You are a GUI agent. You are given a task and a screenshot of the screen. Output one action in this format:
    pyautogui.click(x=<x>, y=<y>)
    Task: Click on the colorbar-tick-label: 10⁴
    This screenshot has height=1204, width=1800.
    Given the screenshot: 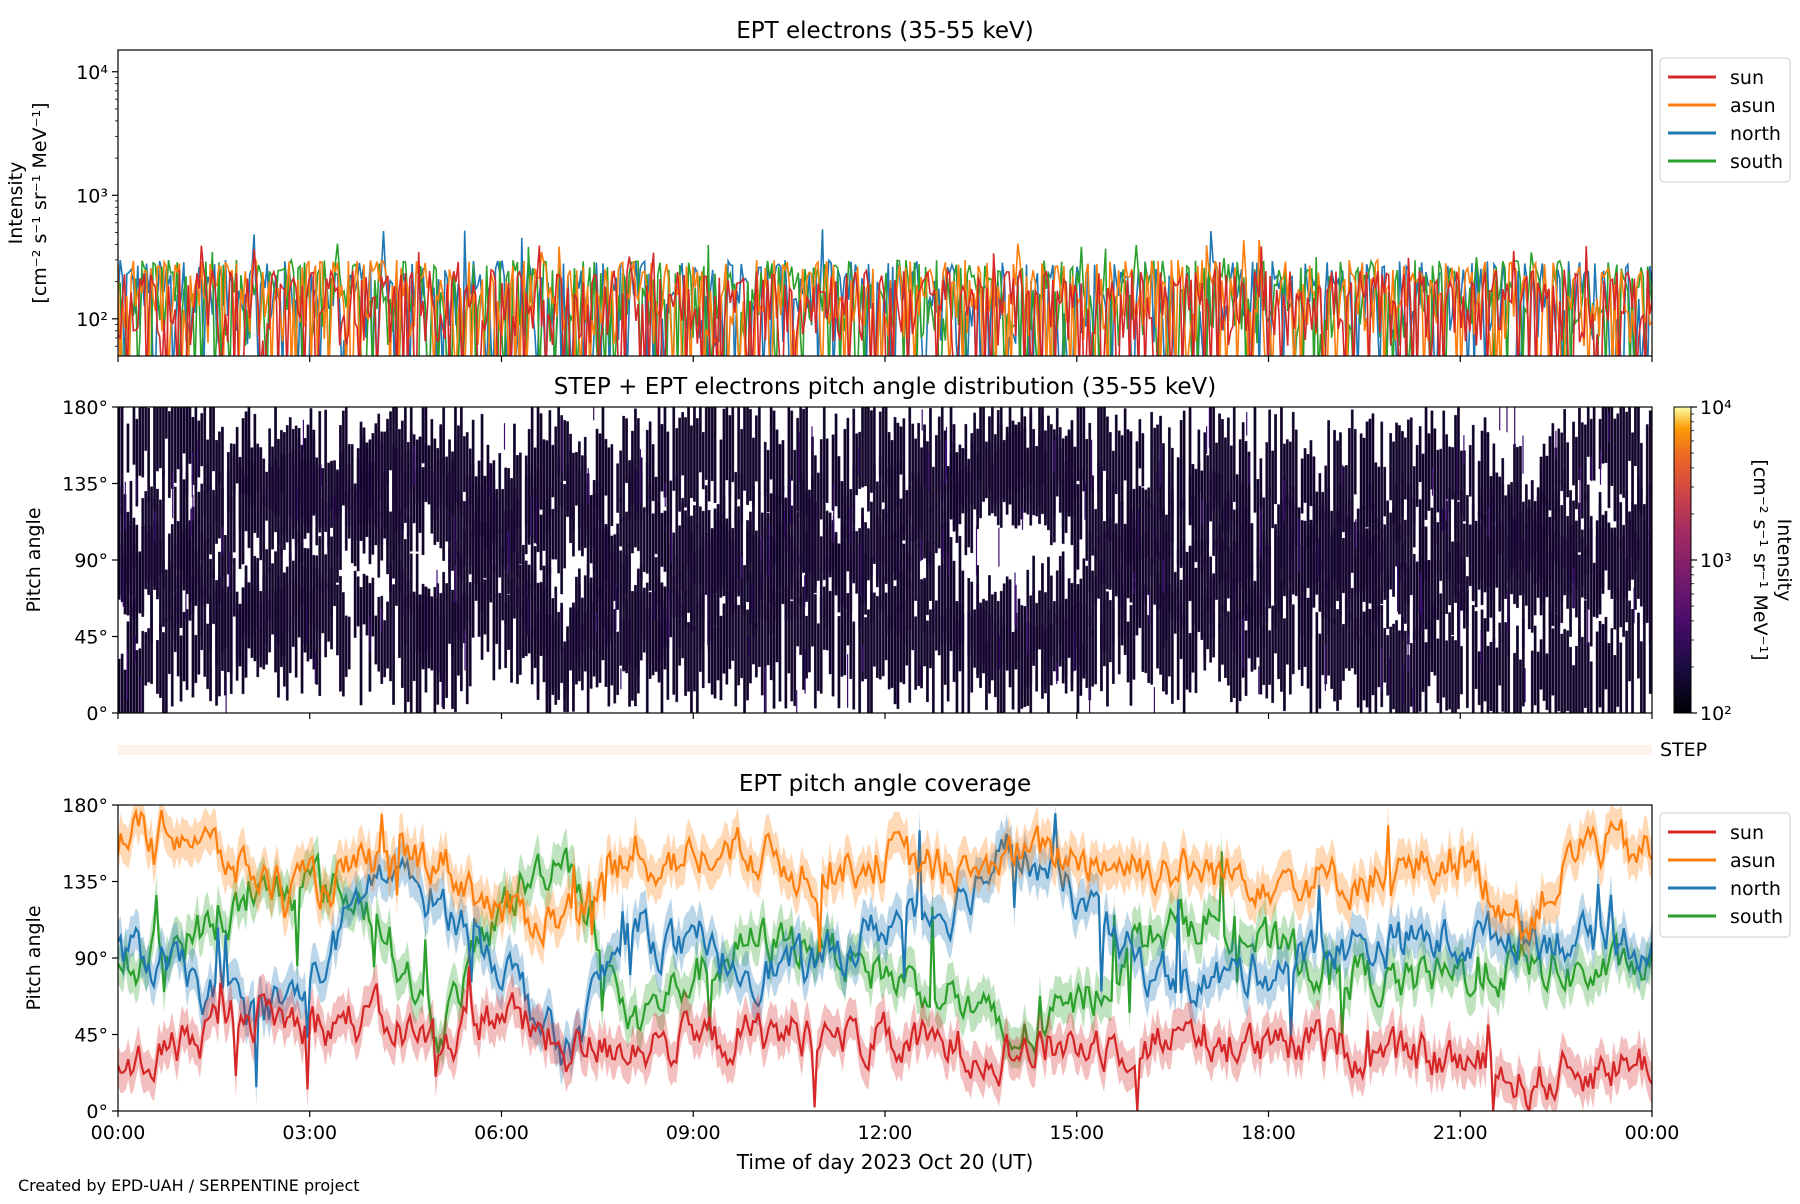 What is the action you would take?
    pyautogui.click(x=1716, y=408)
    